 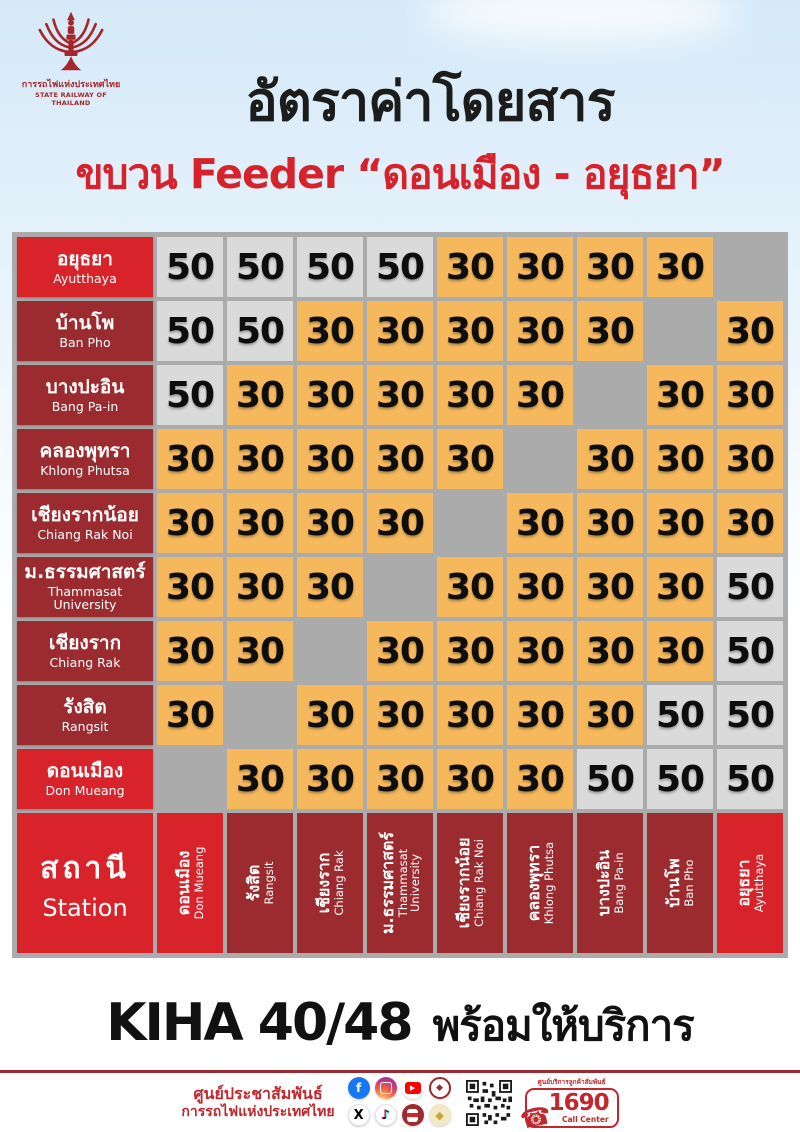 I want to click on qr-code, so click(x=488, y=1102).